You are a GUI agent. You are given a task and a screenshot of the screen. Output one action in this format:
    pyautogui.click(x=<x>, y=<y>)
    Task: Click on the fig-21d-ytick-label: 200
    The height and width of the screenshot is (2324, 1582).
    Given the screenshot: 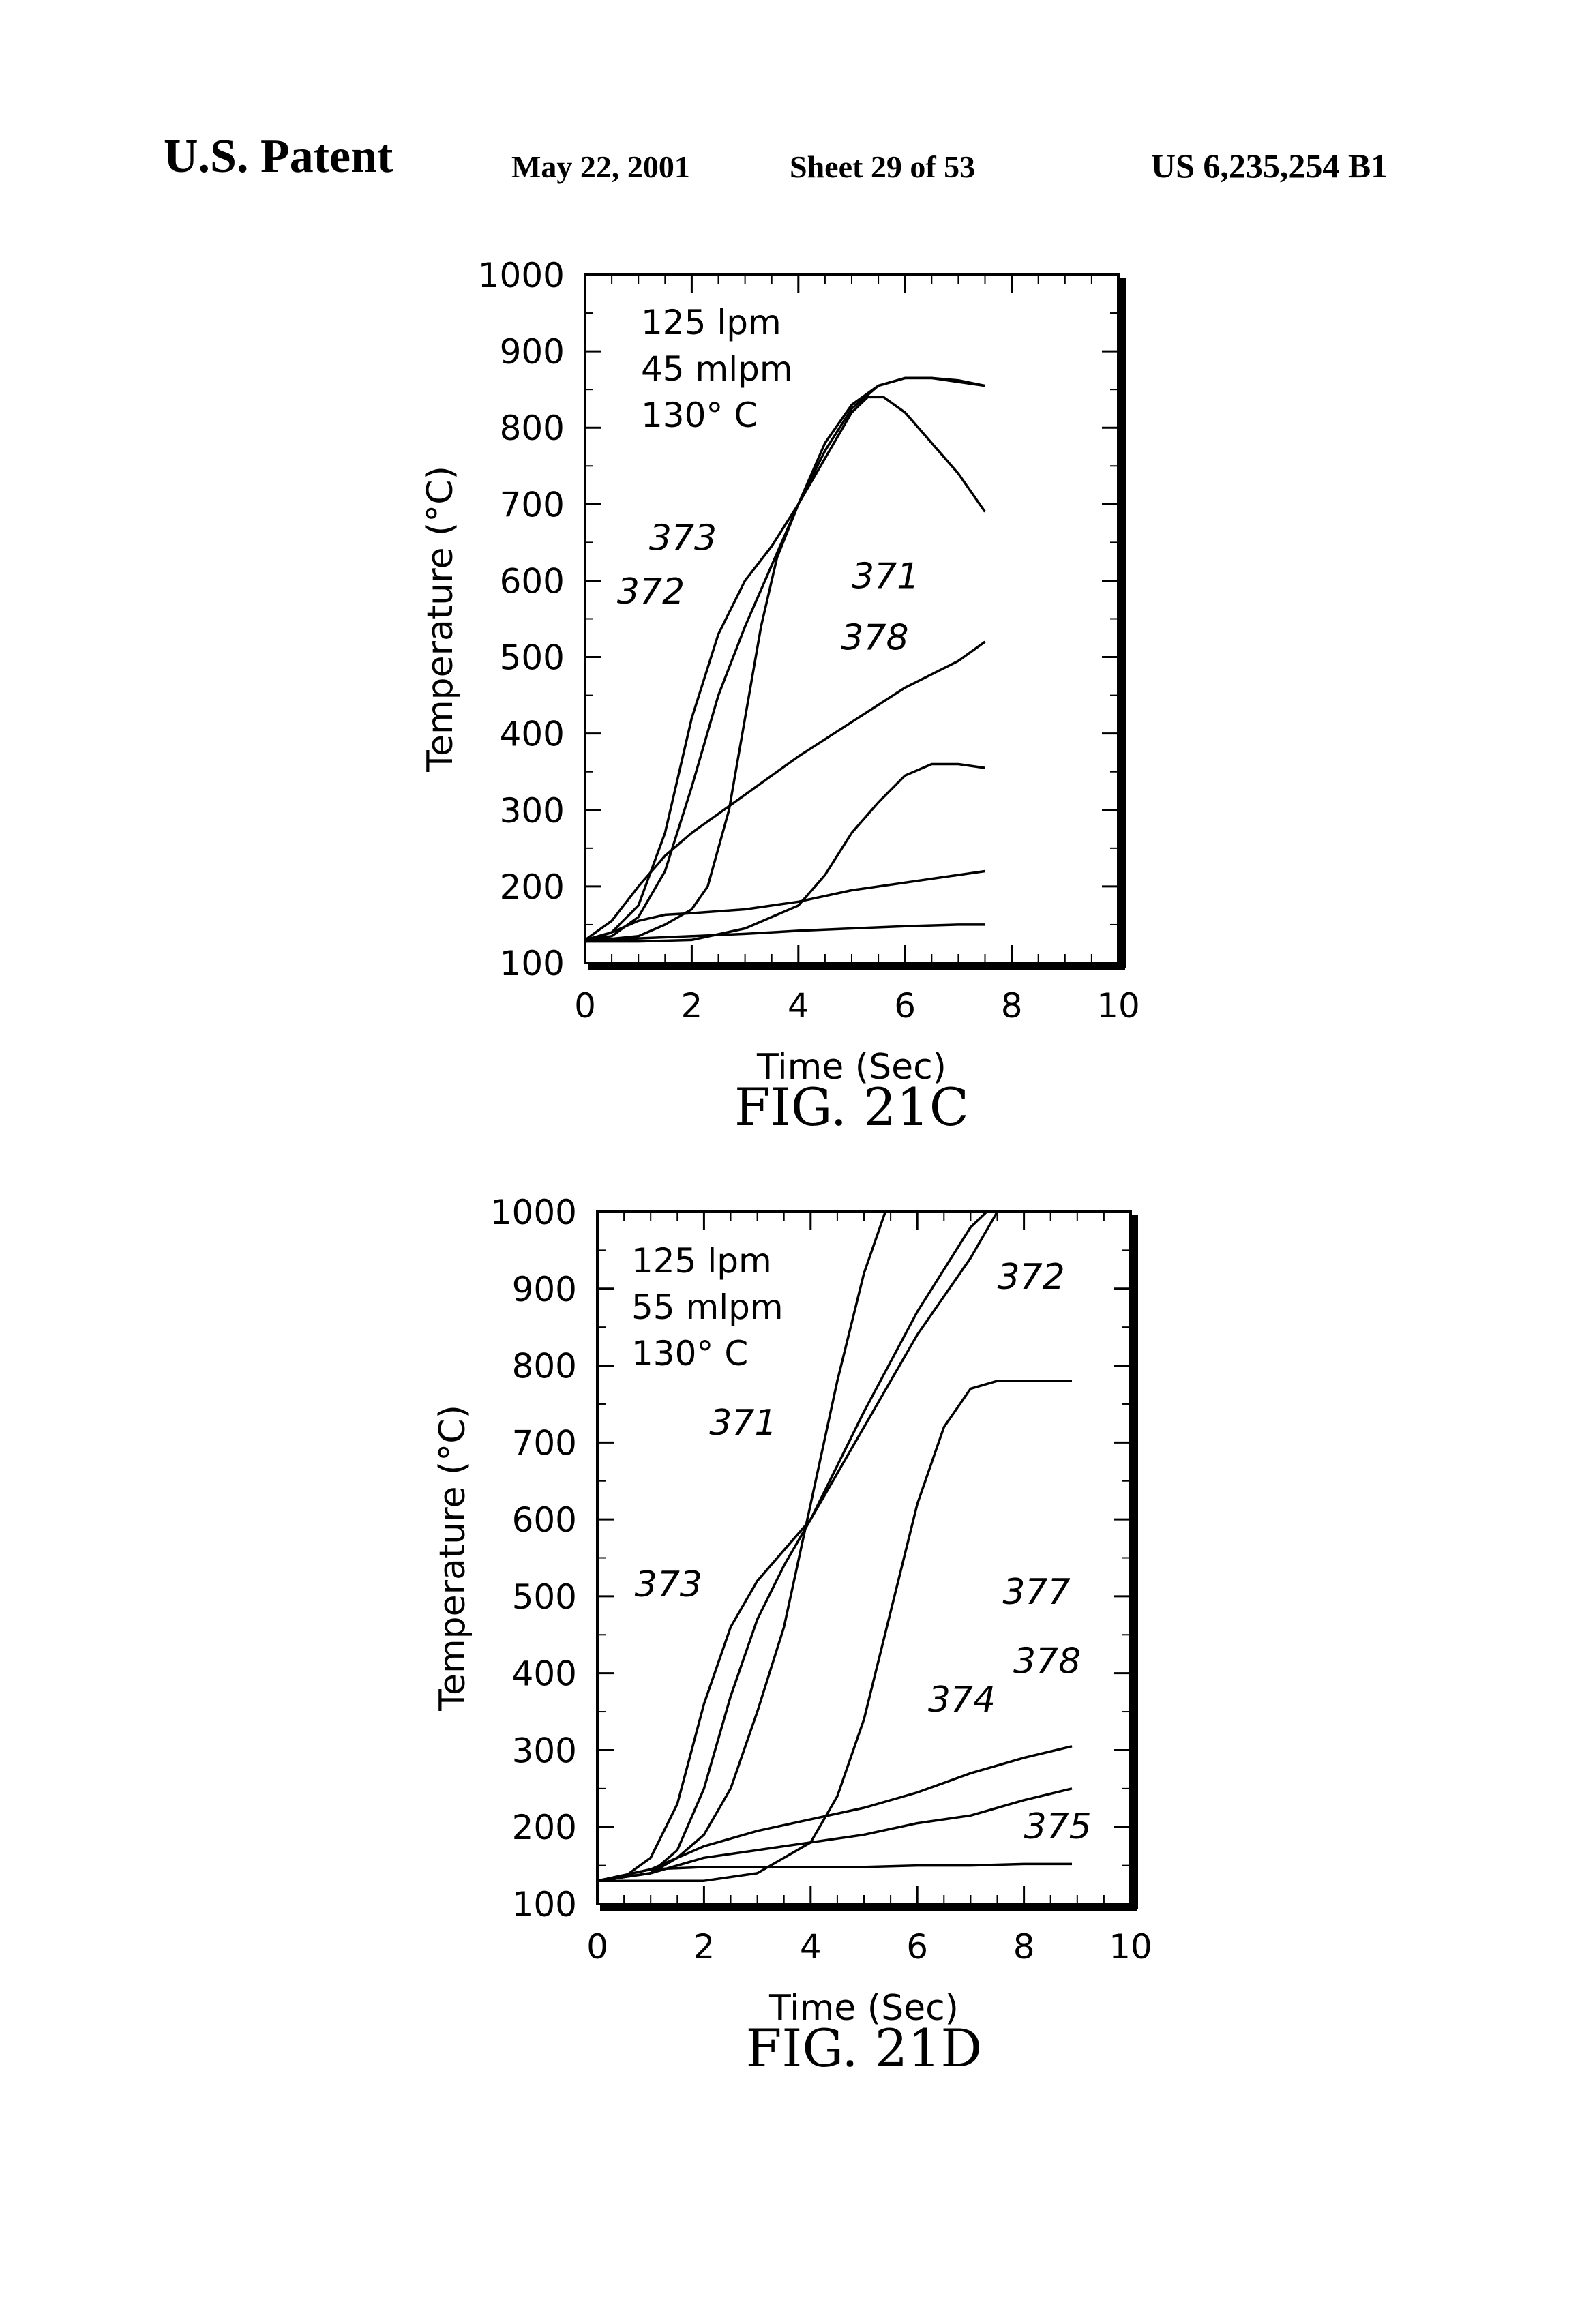 What is the action you would take?
    pyautogui.click(x=544, y=1827)
    